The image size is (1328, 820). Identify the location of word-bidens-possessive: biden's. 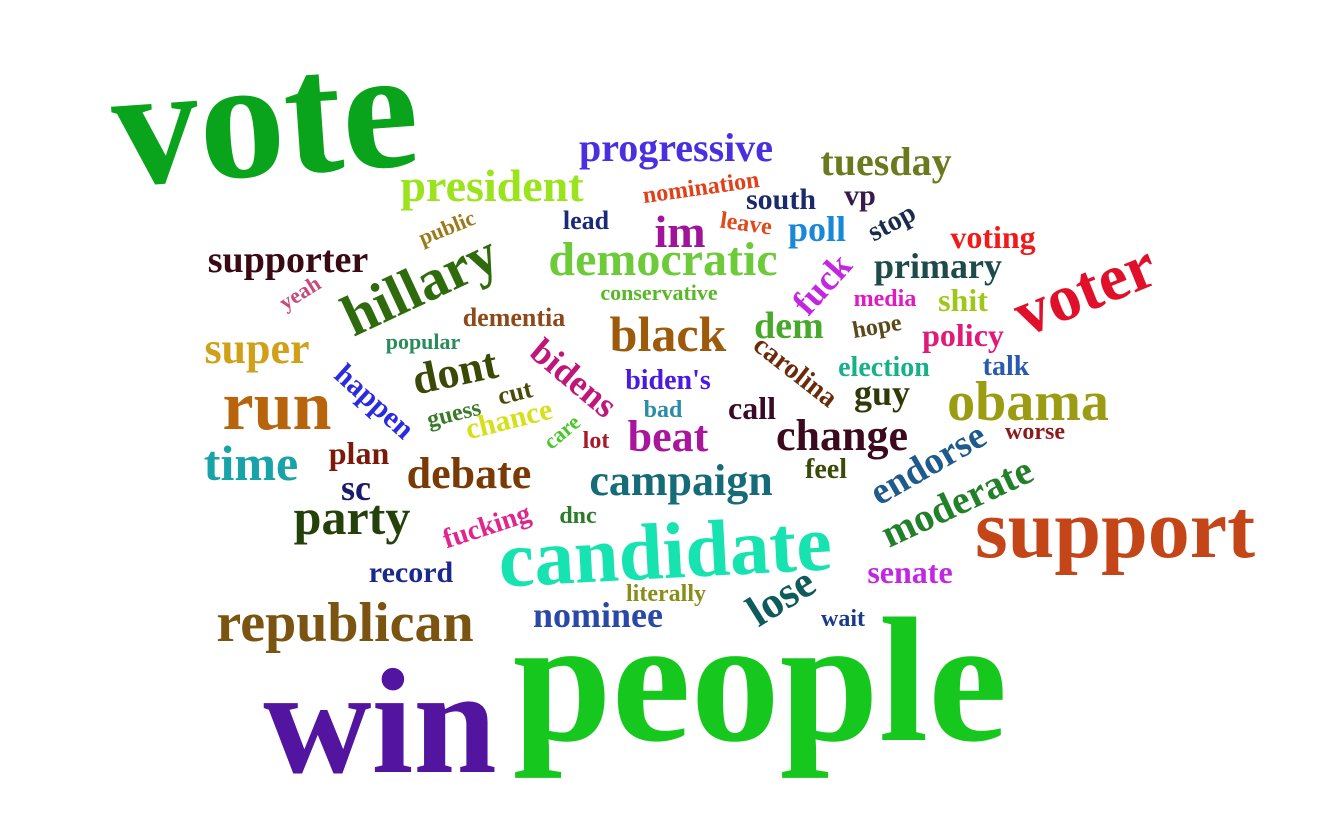
(668, 380).